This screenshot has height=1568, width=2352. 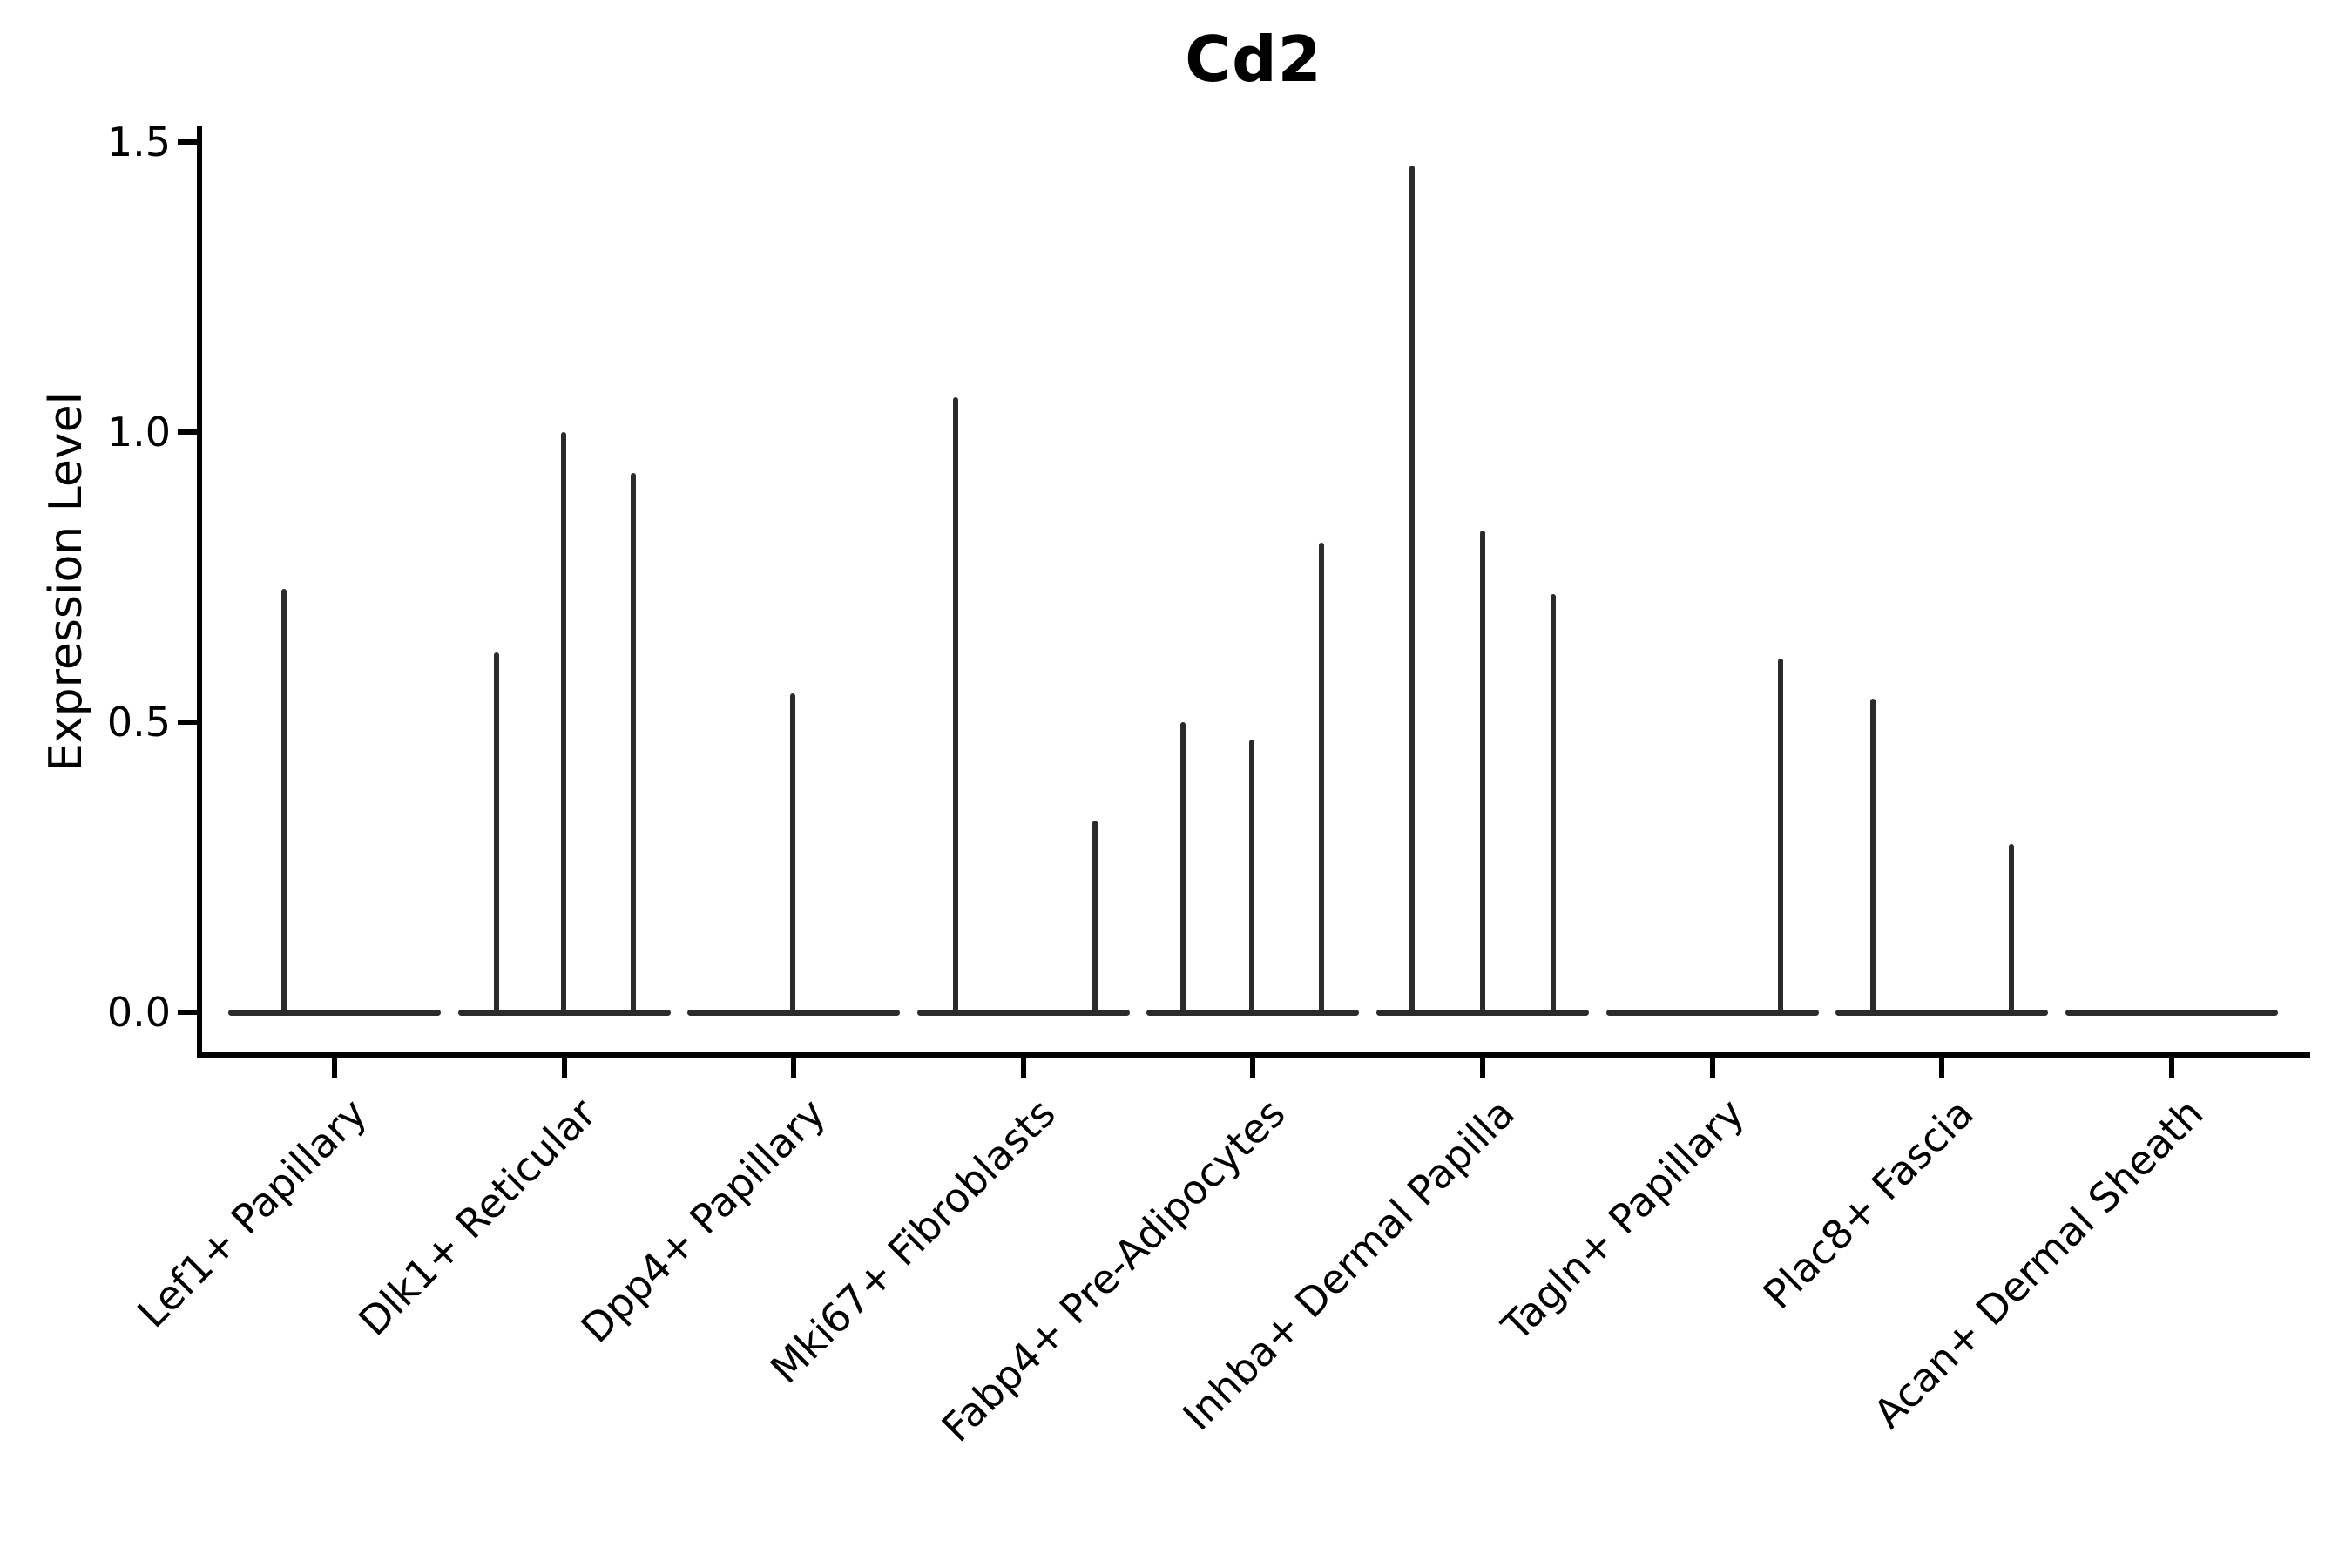 I want to click on chart-title: Cd2, so click(x=1253, y=59).